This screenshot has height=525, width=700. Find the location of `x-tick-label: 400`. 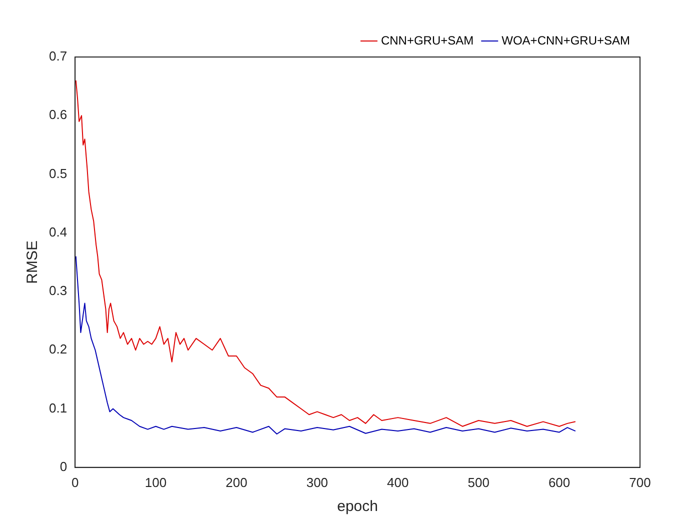

x-tick-label: 400 is located at coordinates (398, 482).